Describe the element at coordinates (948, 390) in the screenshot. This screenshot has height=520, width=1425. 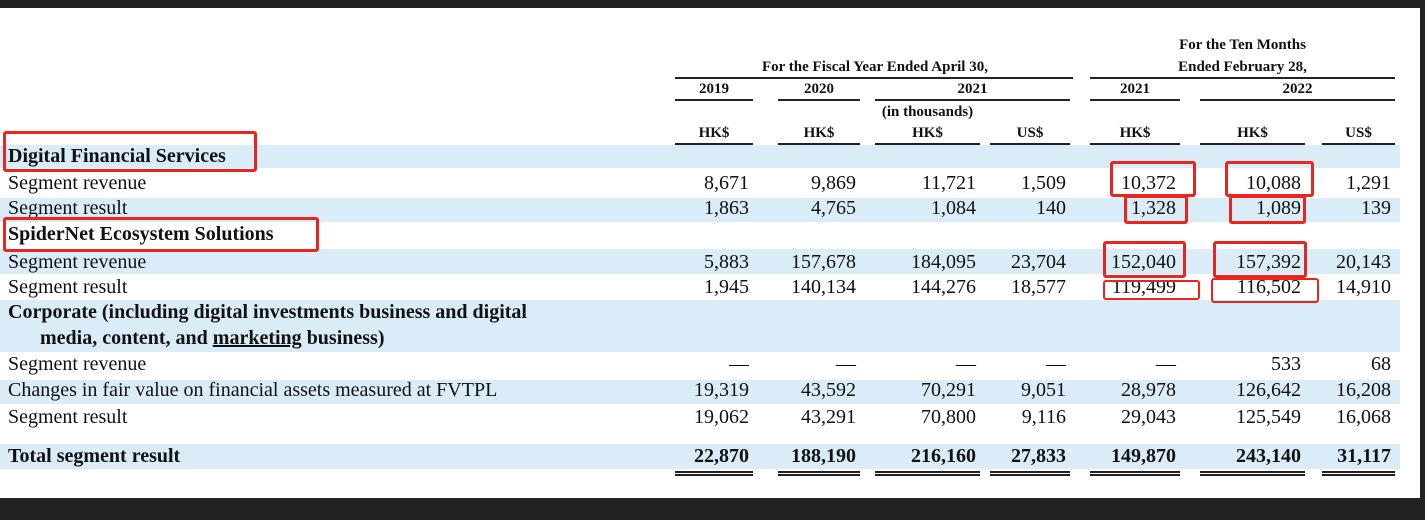
I see `value-cell: 70,291` at that location.